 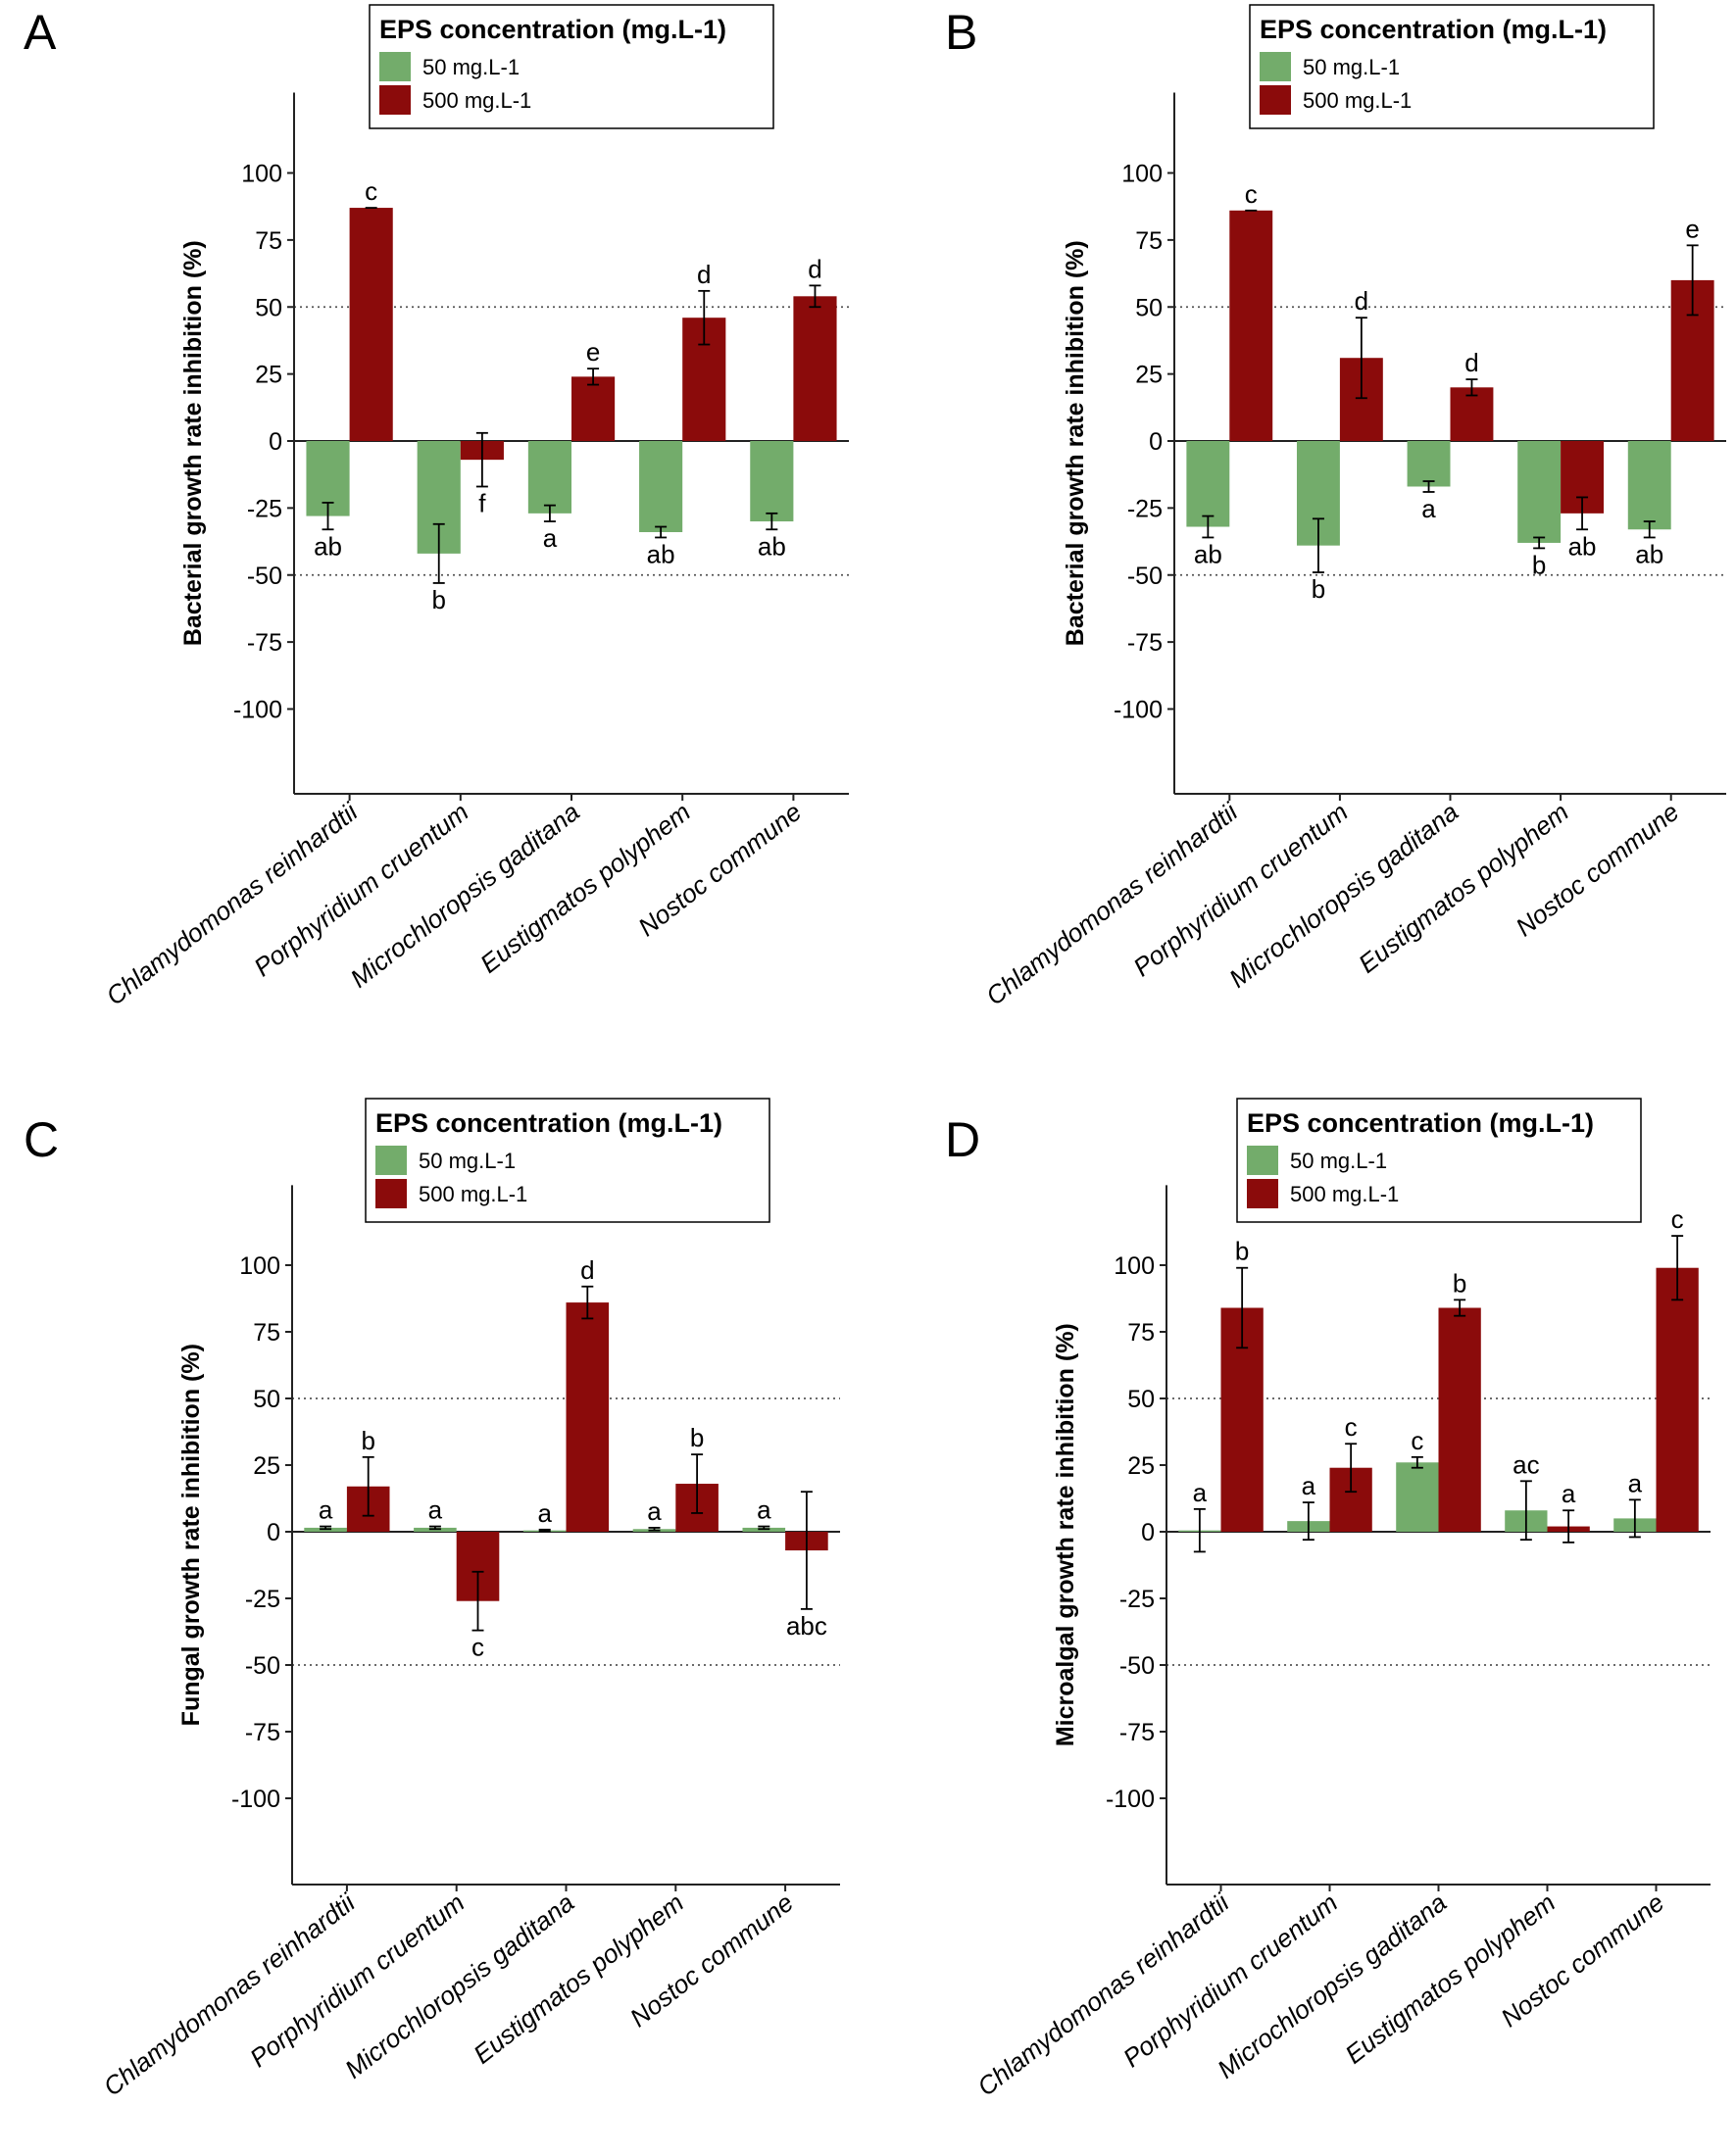 What do you see at coordinates (593, 352) in the screenshot?
I see `significance-letter: e` at bounding box center [593, 352].